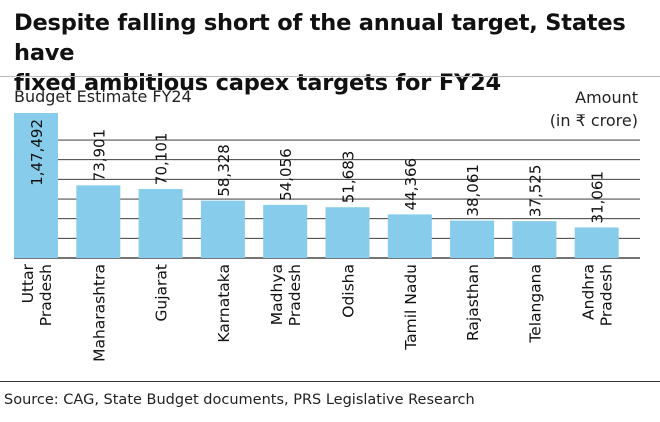 The width and height of the screenshot is (660, 422). I want to click on category-tick-label: Karnataka, so click(224, 303).